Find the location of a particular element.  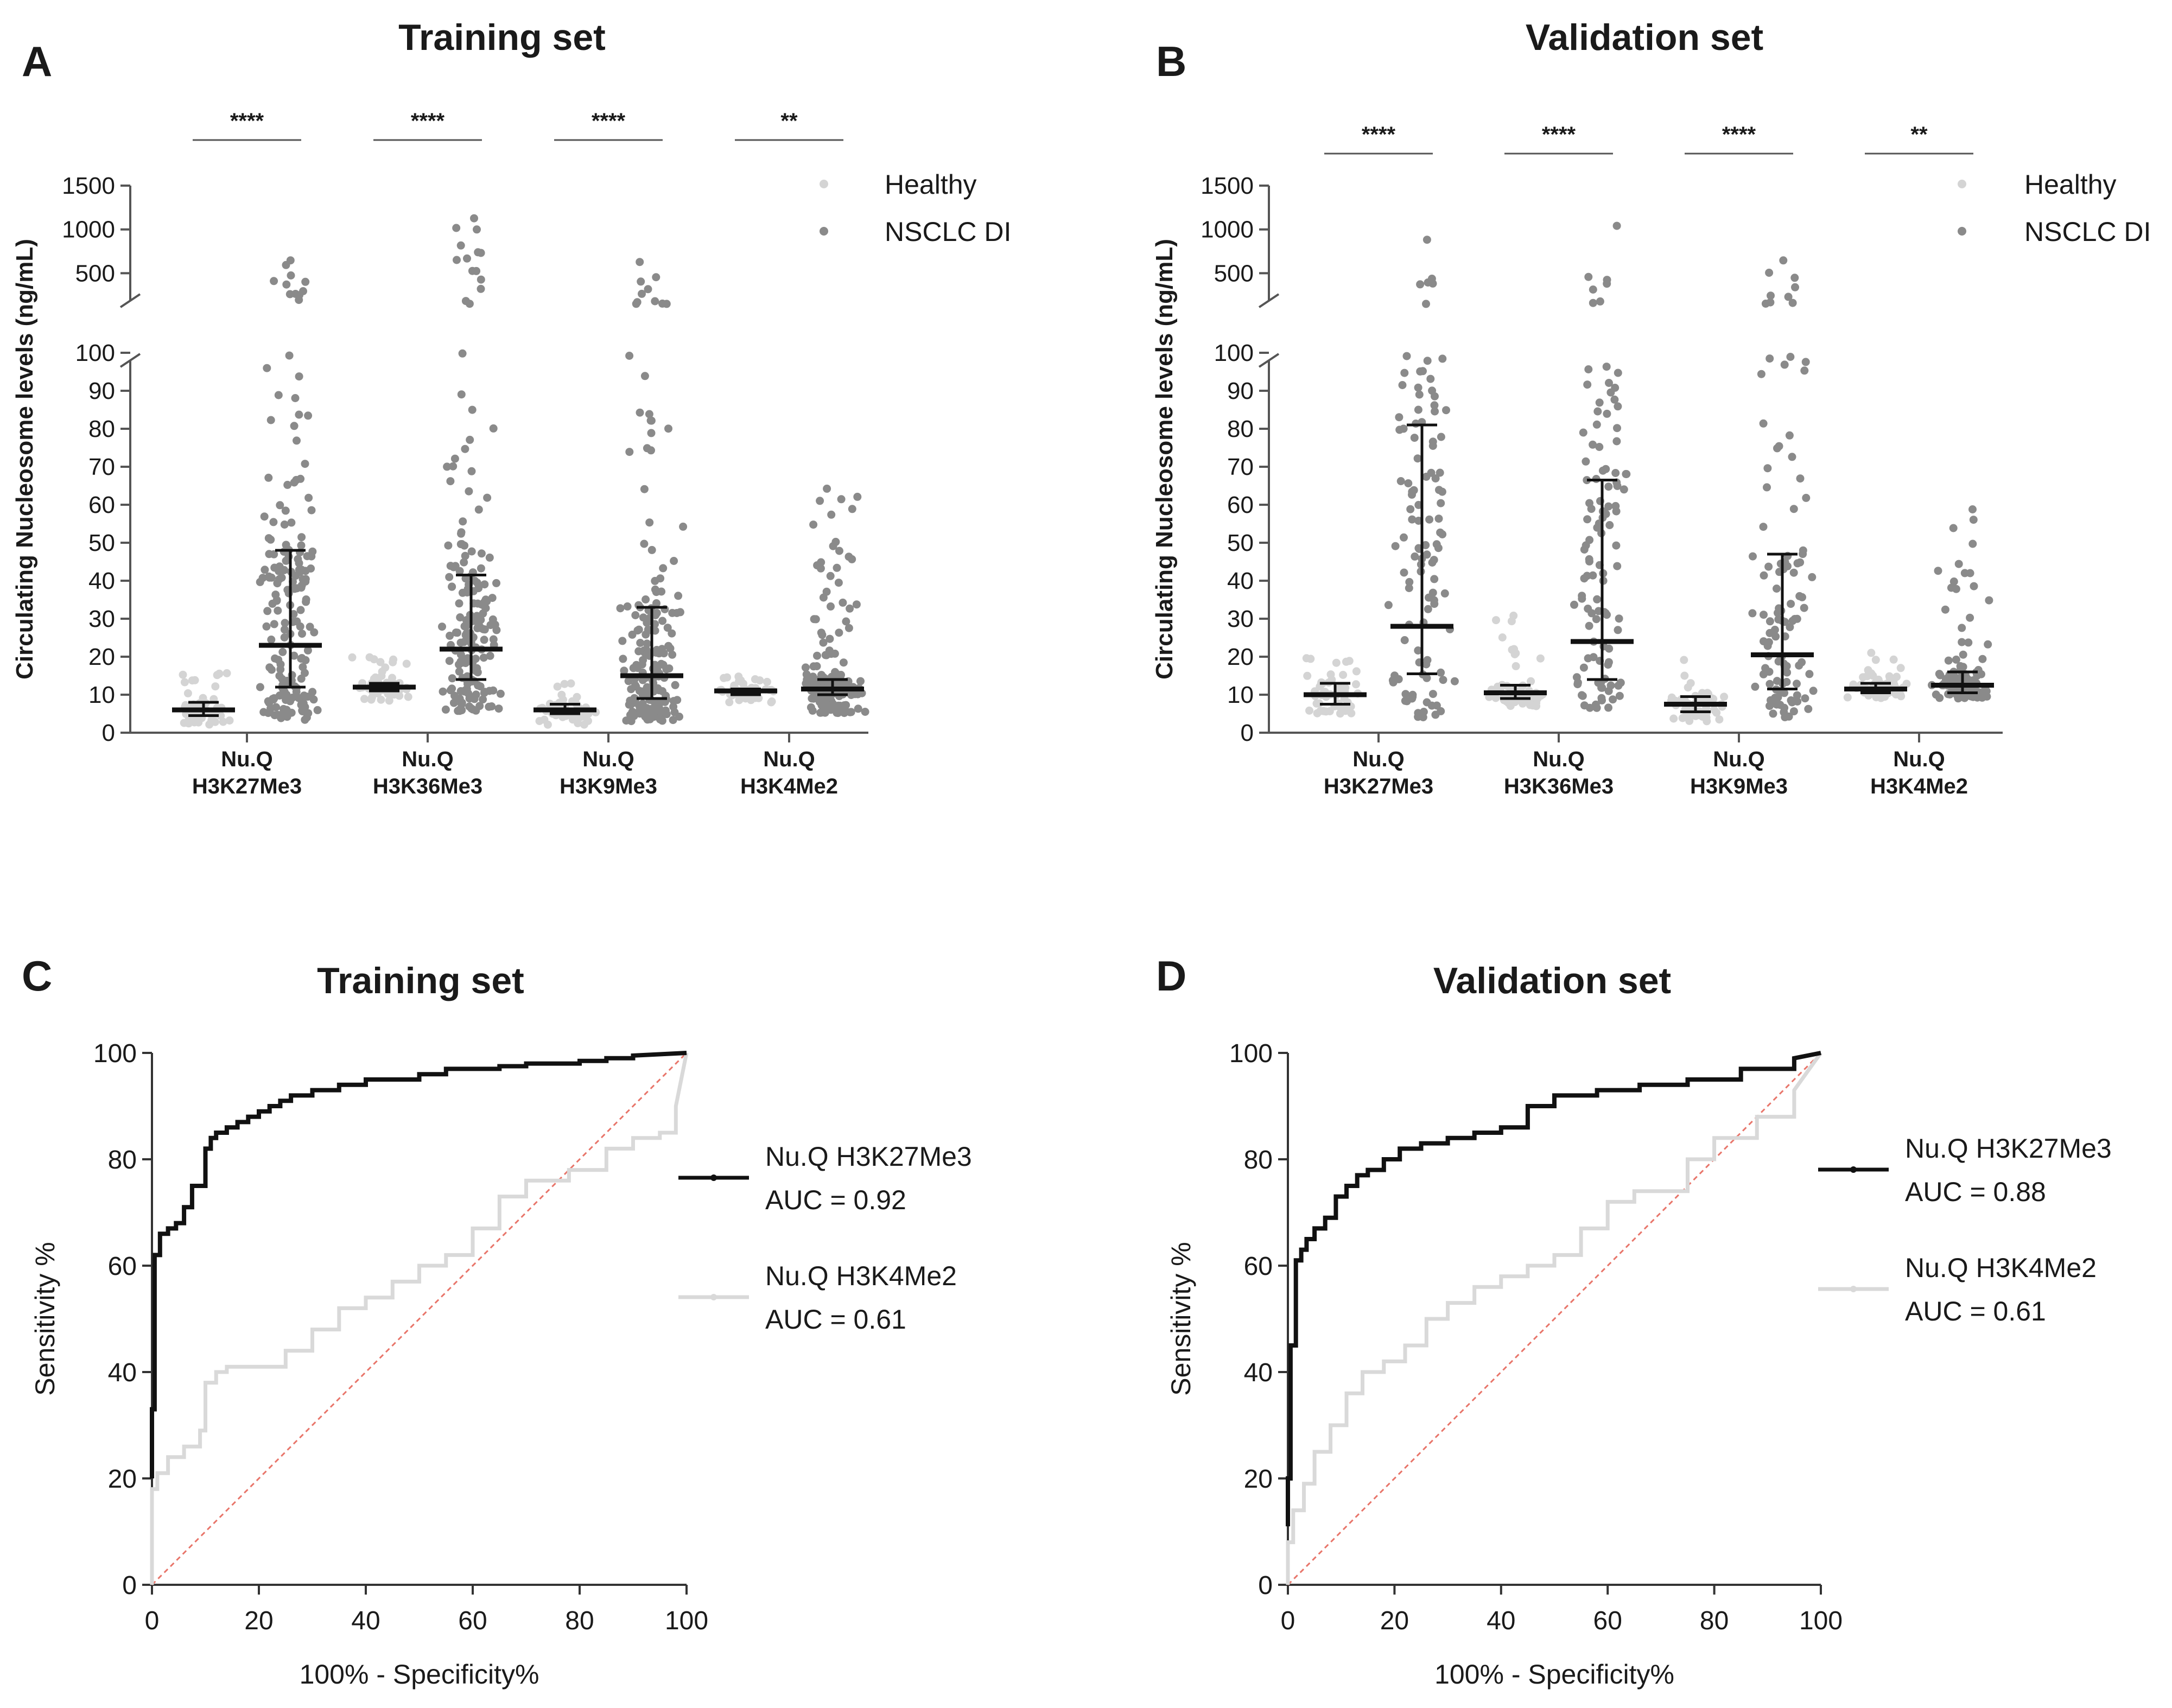

roc-curve-h3k27me3 is located at coordinates (1553, 1289).